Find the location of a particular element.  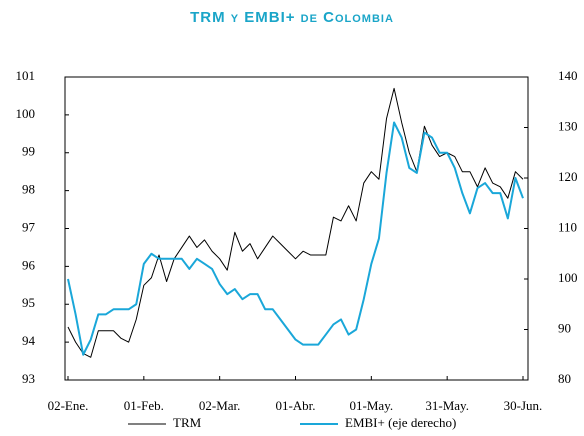

y-tick-label: 101 is located at coordinates (26, 75).